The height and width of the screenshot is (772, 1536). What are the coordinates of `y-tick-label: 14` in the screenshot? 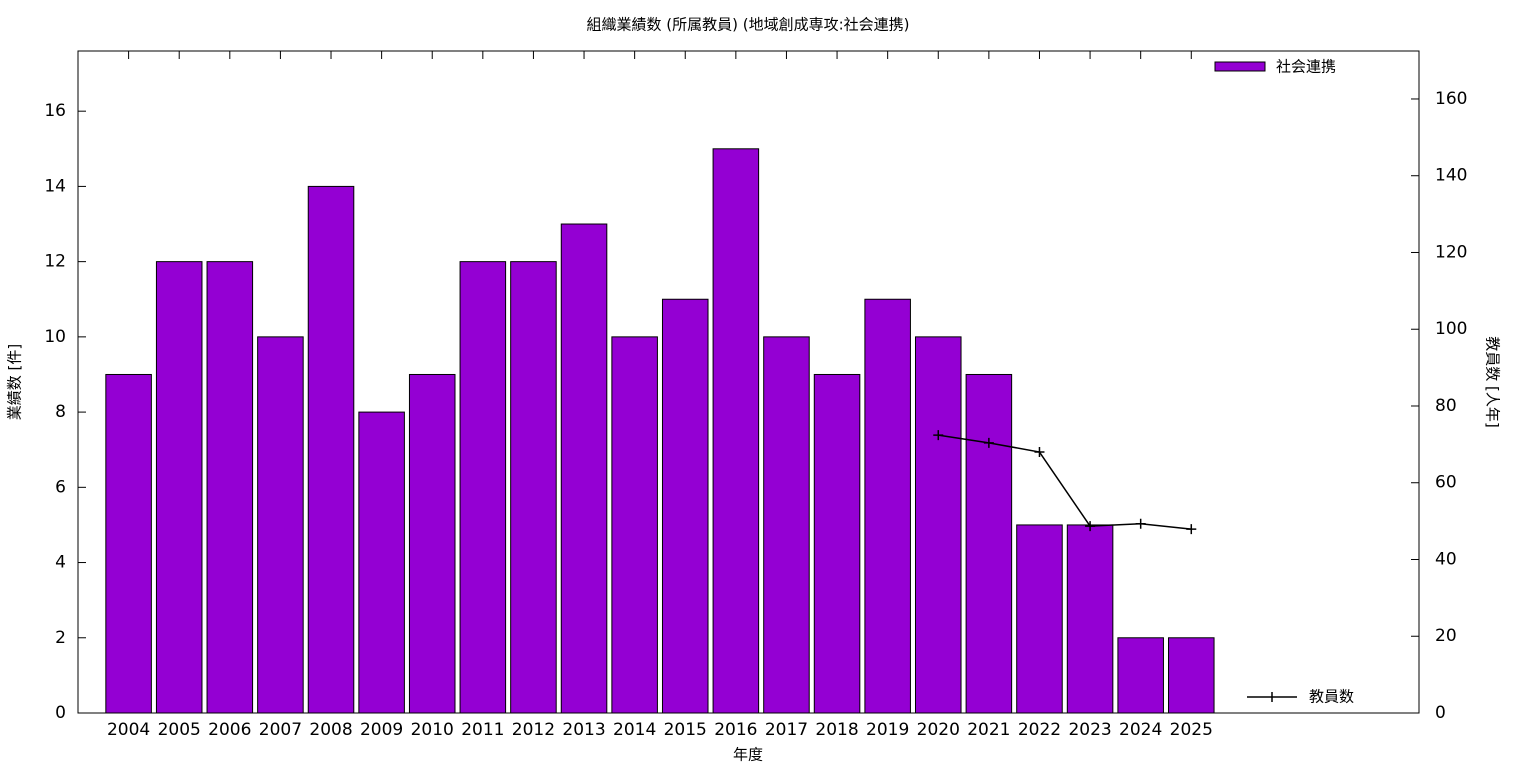 It's located at (55, 186).